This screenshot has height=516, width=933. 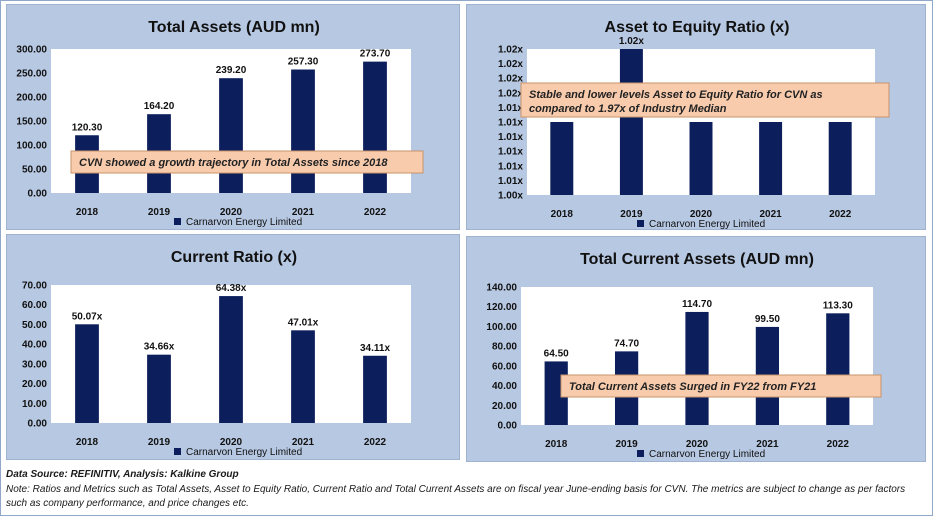 What do you see at coordinates (303, 61) in the screenshot?
I see `data-label-2021: 257.30` at bounding box center [303, 61].